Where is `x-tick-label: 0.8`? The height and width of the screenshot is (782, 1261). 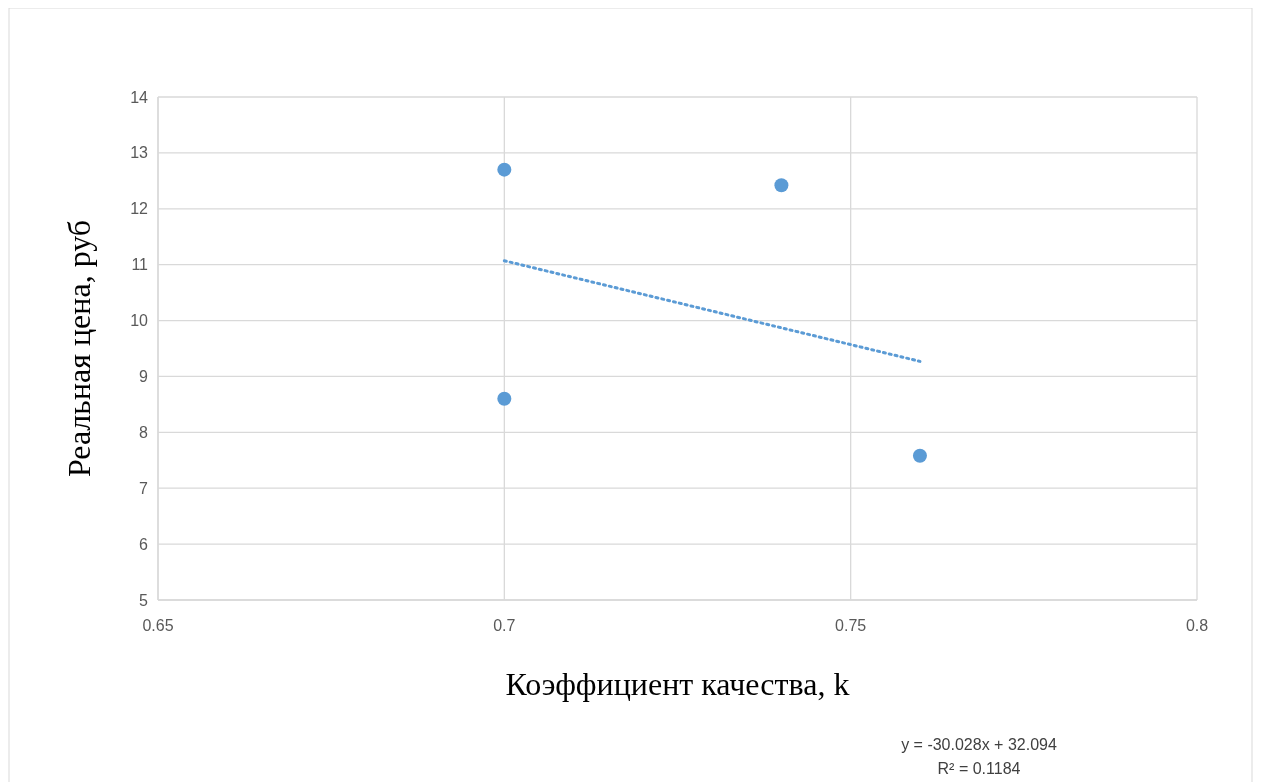
x-tick-label: 0.8 is located at coordinates (1197, 625).